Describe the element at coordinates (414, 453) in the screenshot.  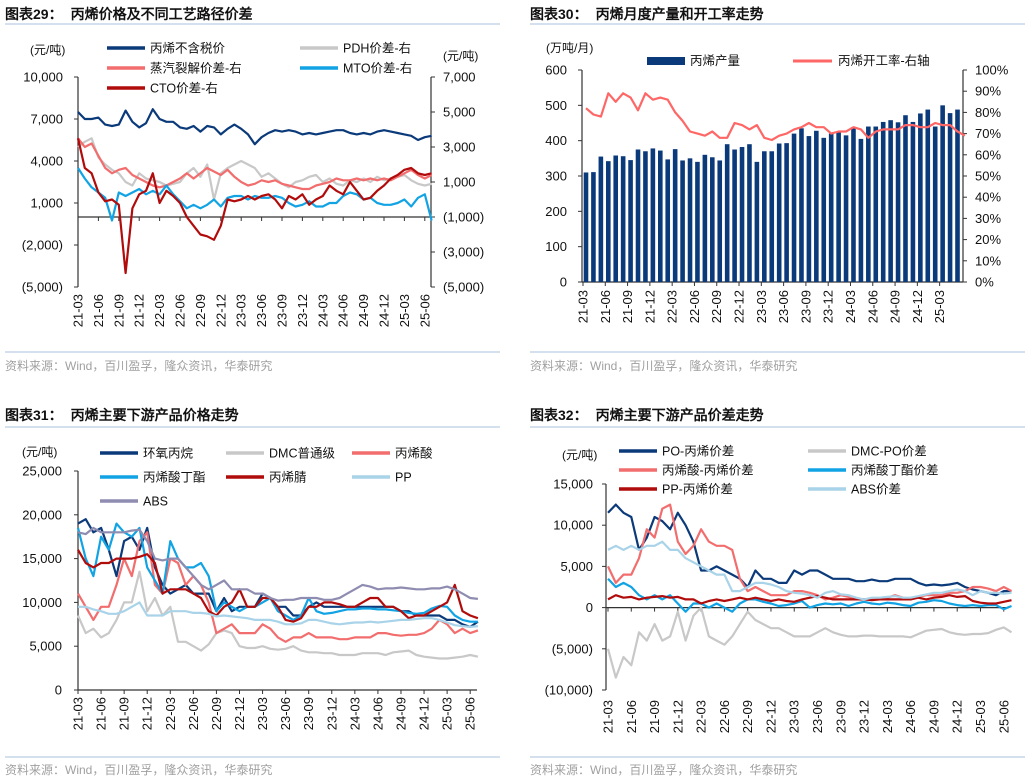
I see `legend-label: 丙烯酸` at that location.